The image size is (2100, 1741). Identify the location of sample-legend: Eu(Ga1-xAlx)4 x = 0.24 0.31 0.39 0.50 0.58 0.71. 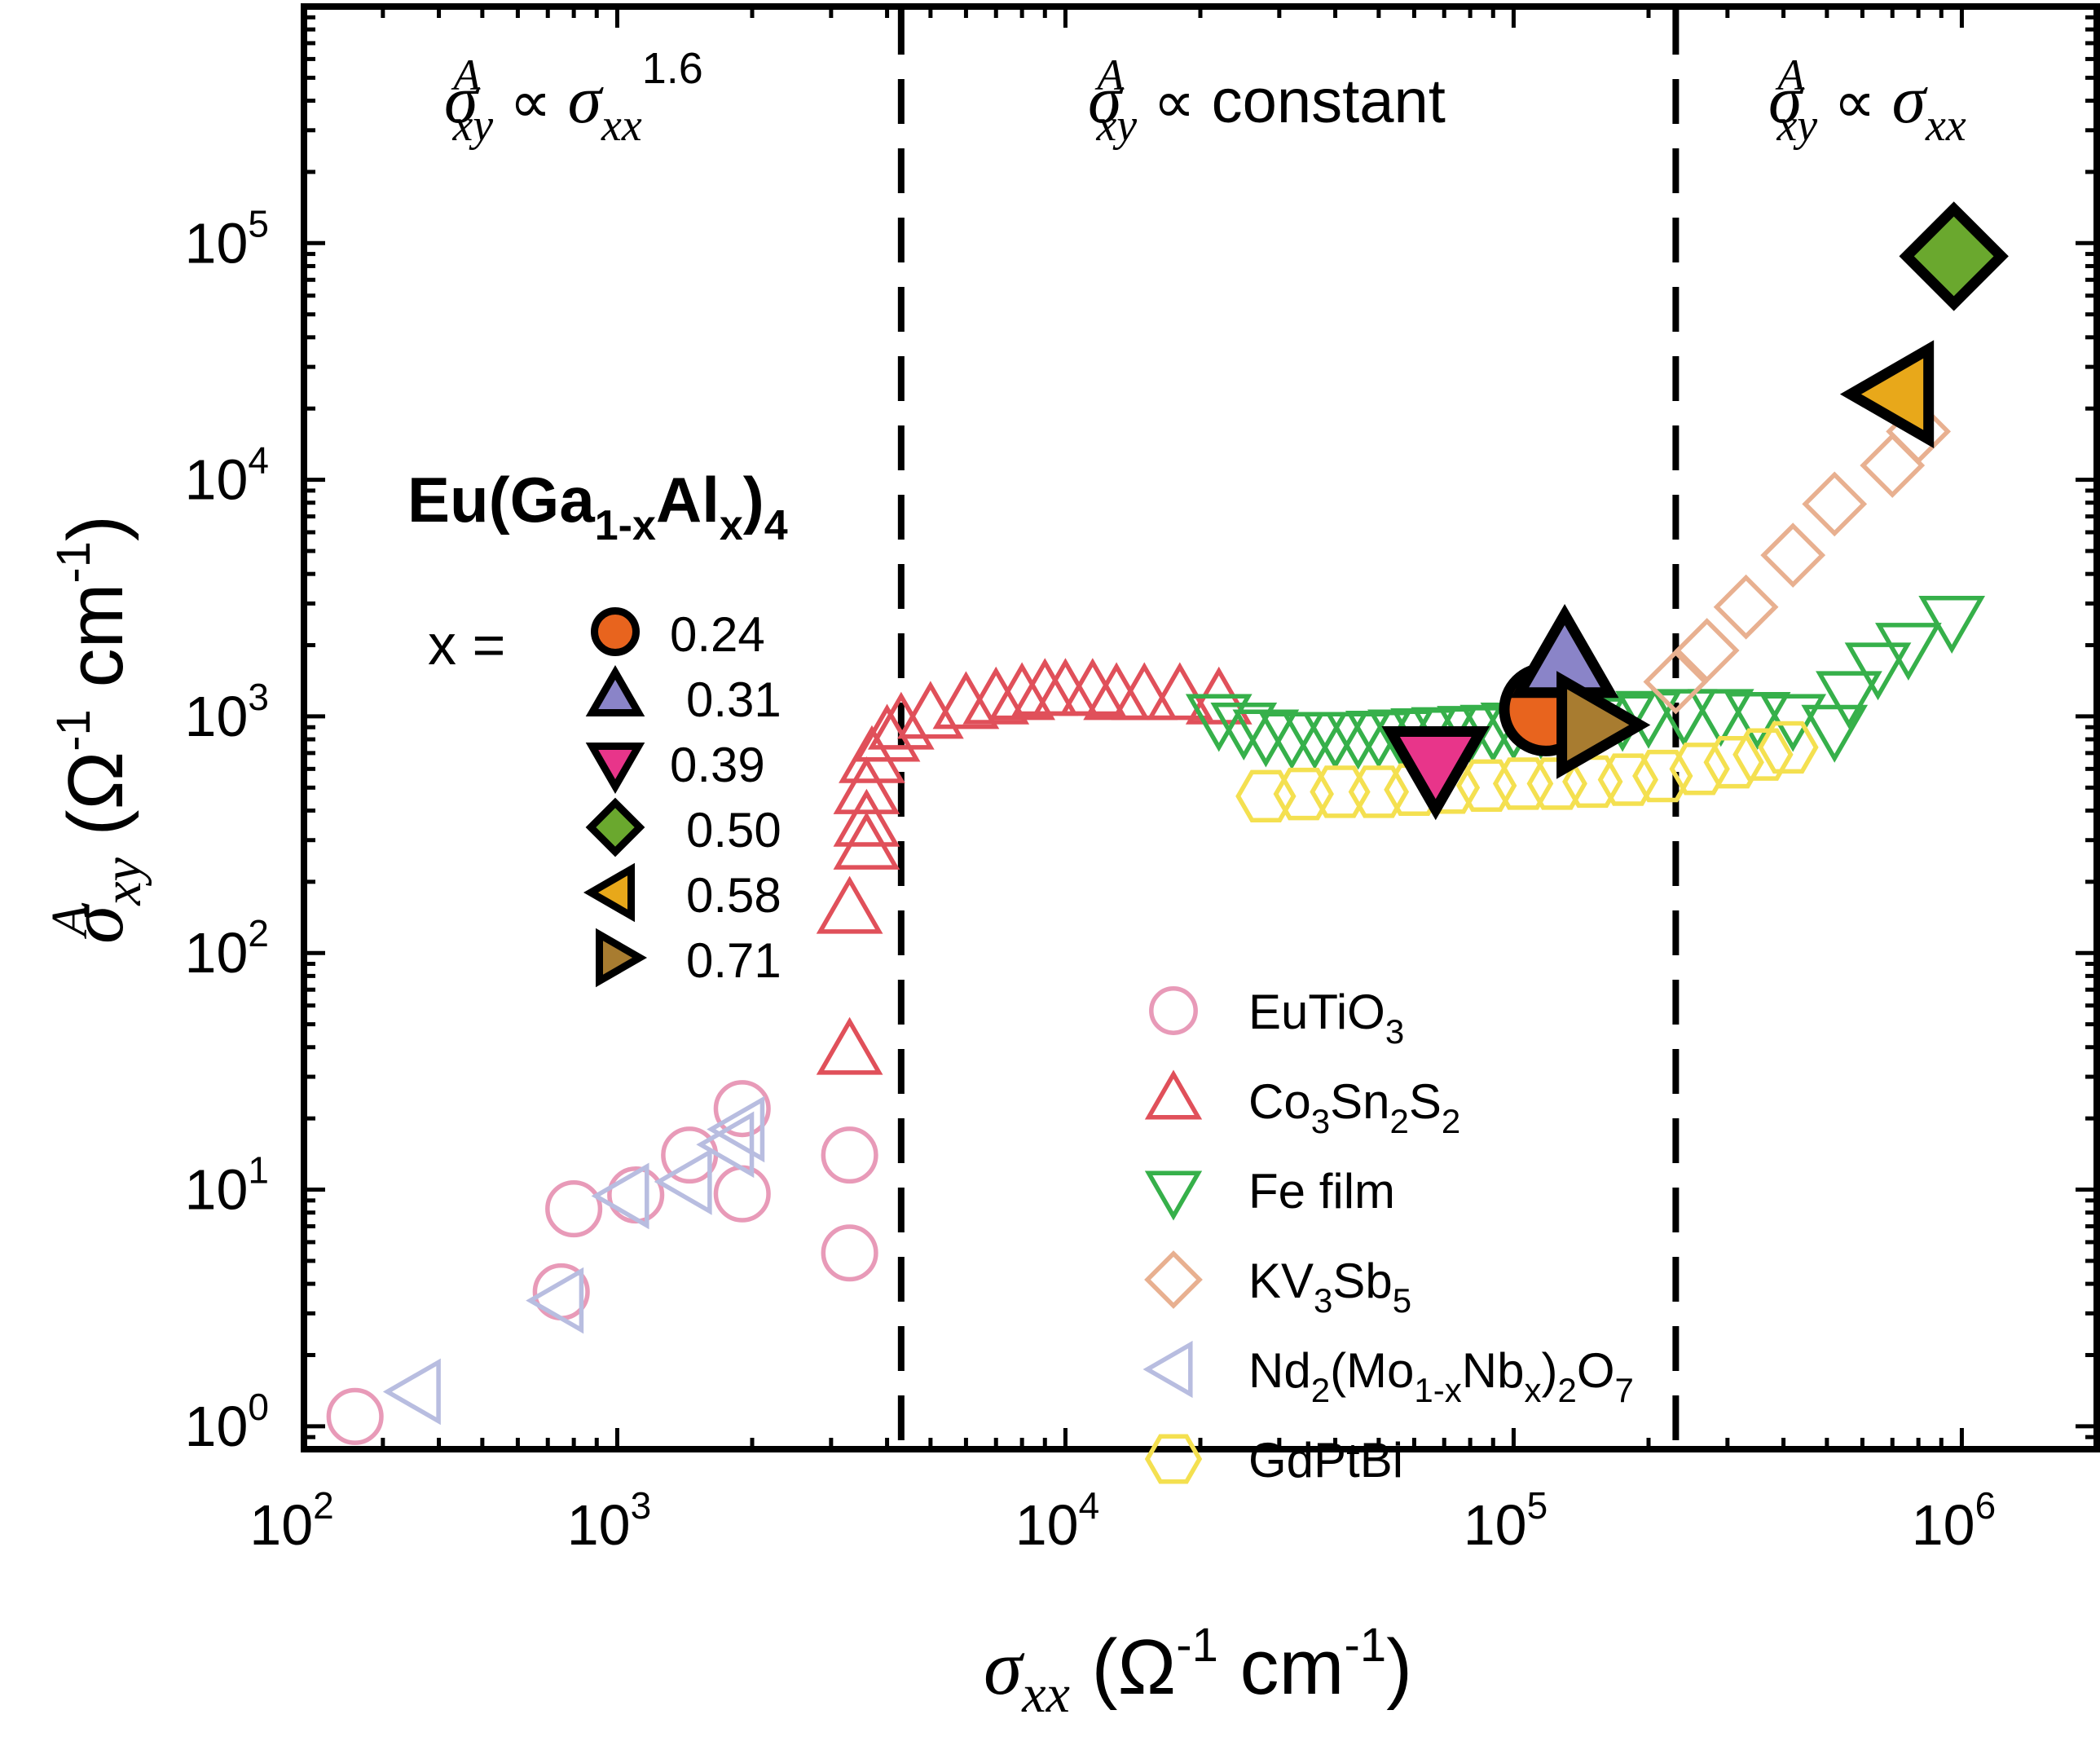
(597, 726).